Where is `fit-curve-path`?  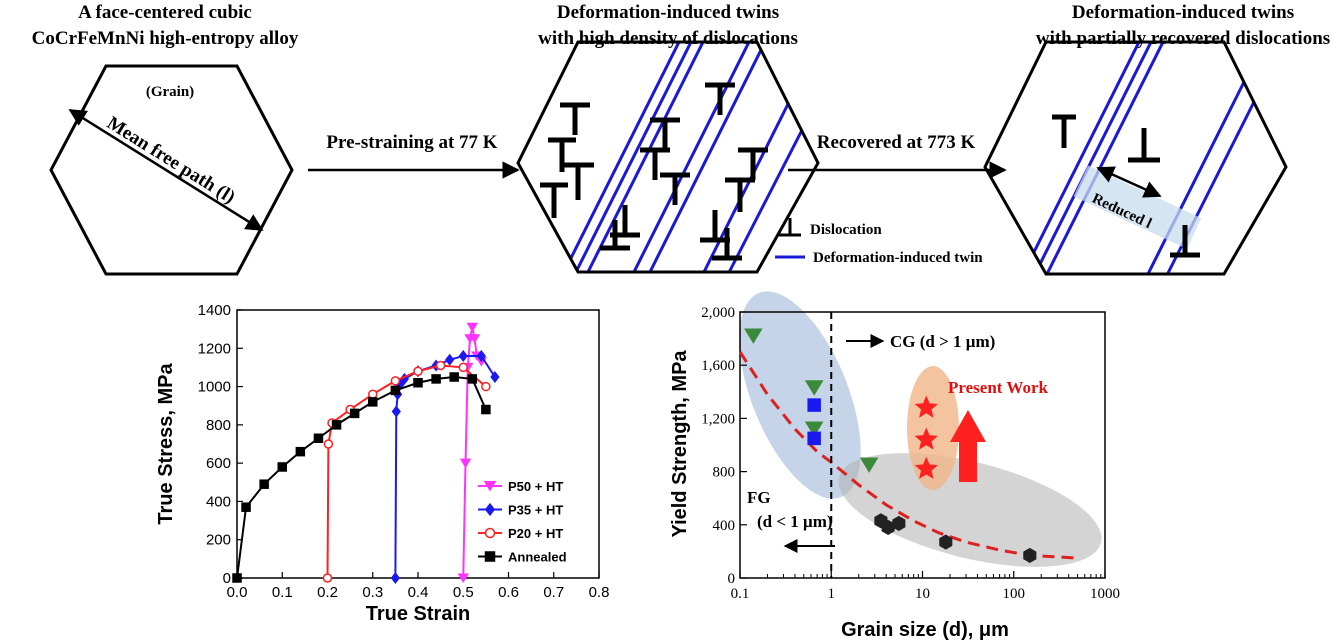 fit-curve-path is located at coordinates (908, 455).